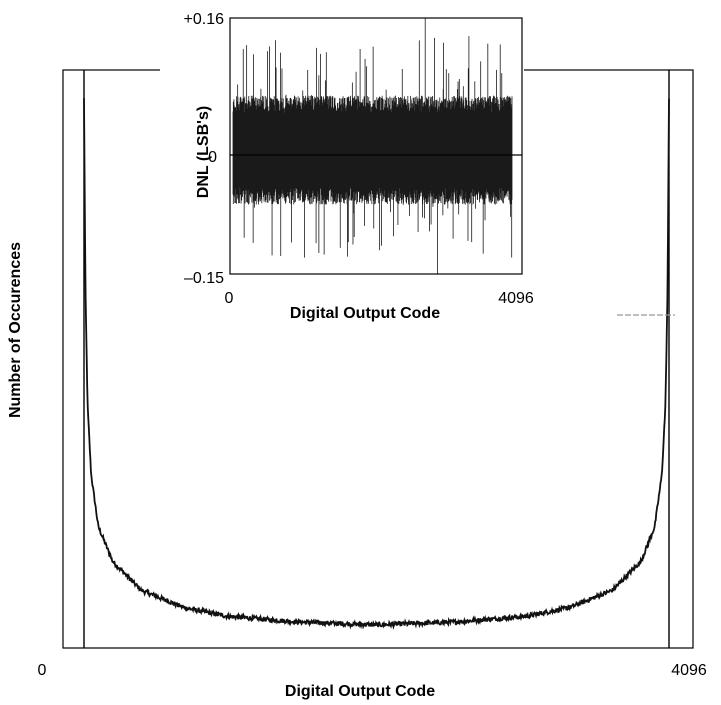 The width and height of the screenshot is (721, 705). I want to click on inset-x-tick-end: 4096, so click(516, 298).